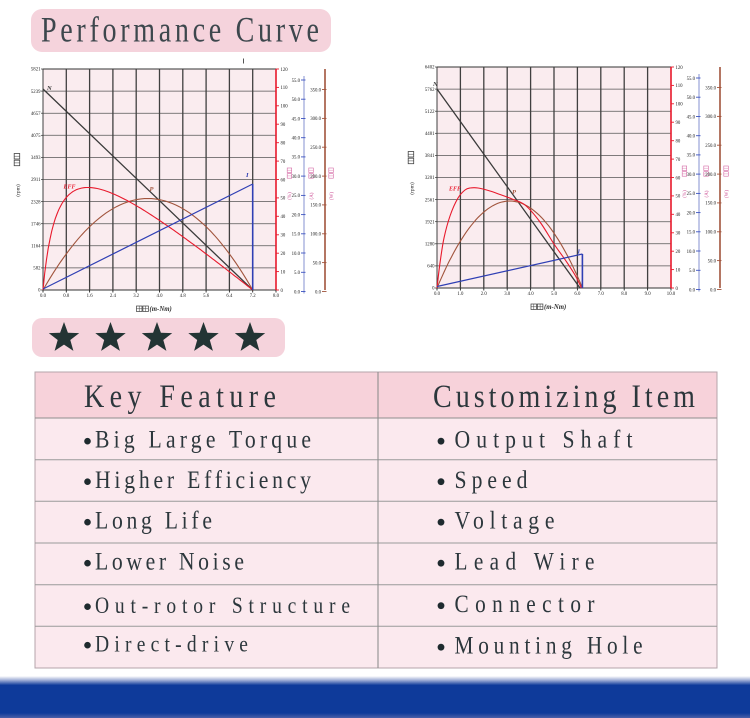  What do you see at coordinates (431, 267) in the screenshot?
I see `svg-text: 640` at bounding box center [431, 267].